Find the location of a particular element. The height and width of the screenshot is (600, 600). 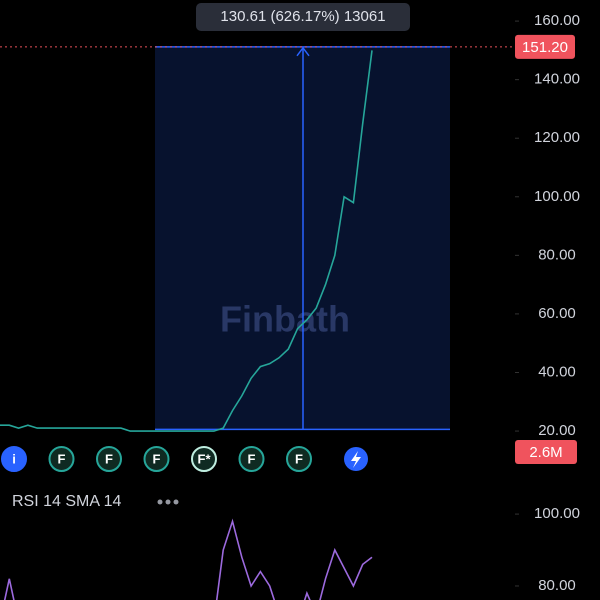

y-tick-label: 160.00 is located at coordinates (557, 20).